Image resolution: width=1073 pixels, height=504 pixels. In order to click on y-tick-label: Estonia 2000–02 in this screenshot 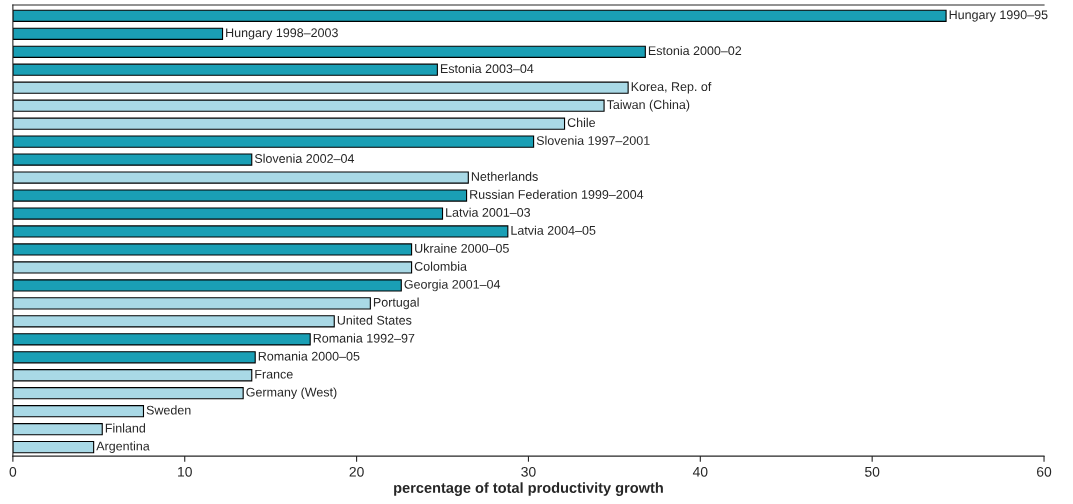, I will do `click(695, 50)`.